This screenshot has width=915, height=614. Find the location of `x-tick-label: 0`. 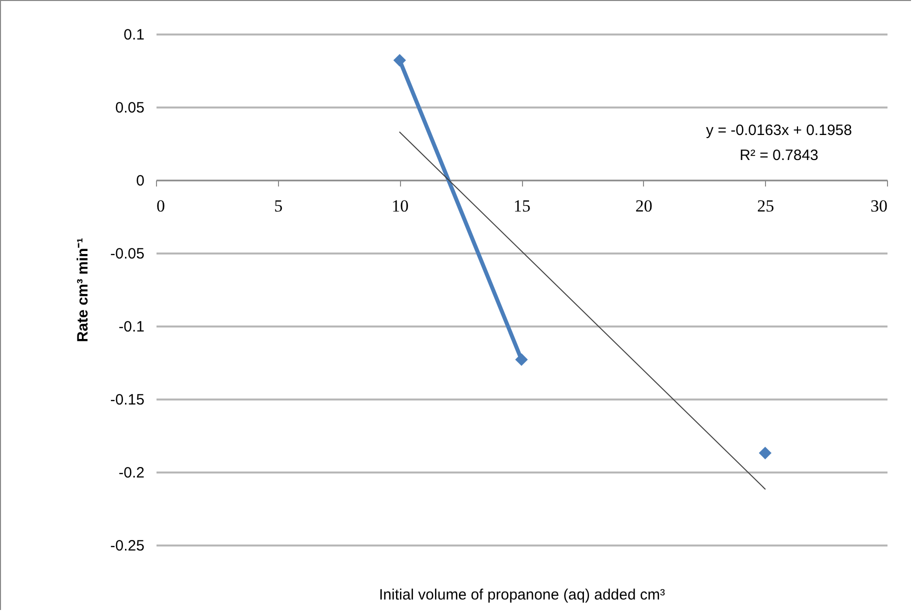

x-tick-label: 0 is located at coordinates (160, 206).